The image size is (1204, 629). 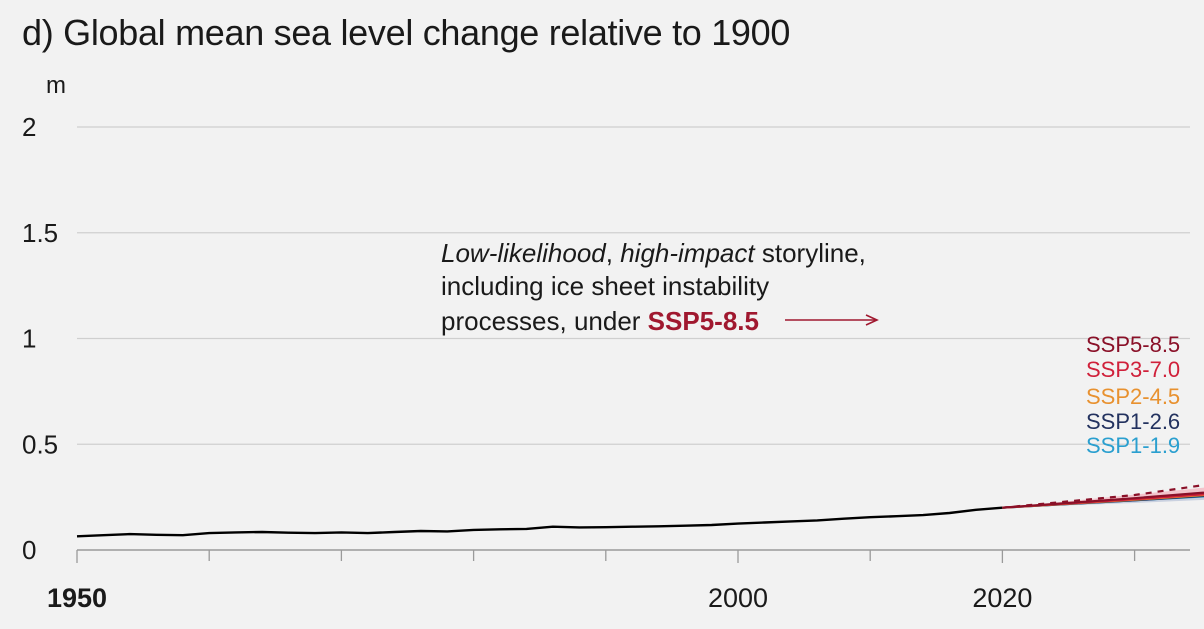 I want to click on y-tick-label: 0.5, so click(x=40, y=444).